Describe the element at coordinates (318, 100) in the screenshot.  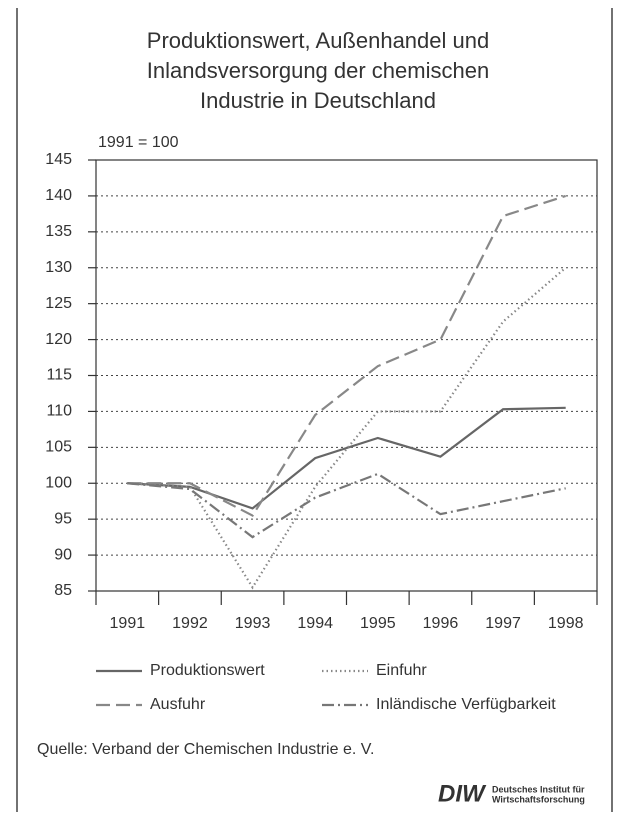
I see `chart-title: Industrie in Deutschland` at that location.